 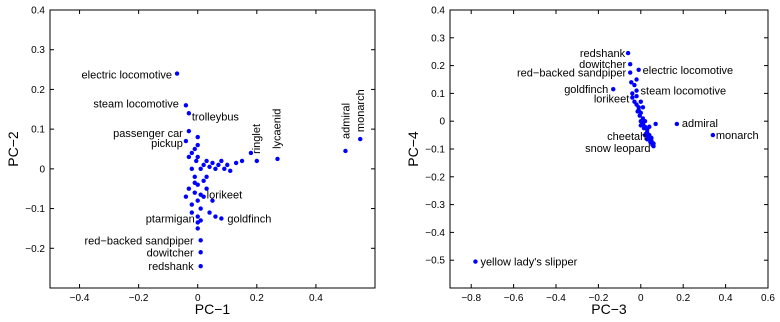 I want to click on x-axis-label: PC−3, so click(x=609, y=309).